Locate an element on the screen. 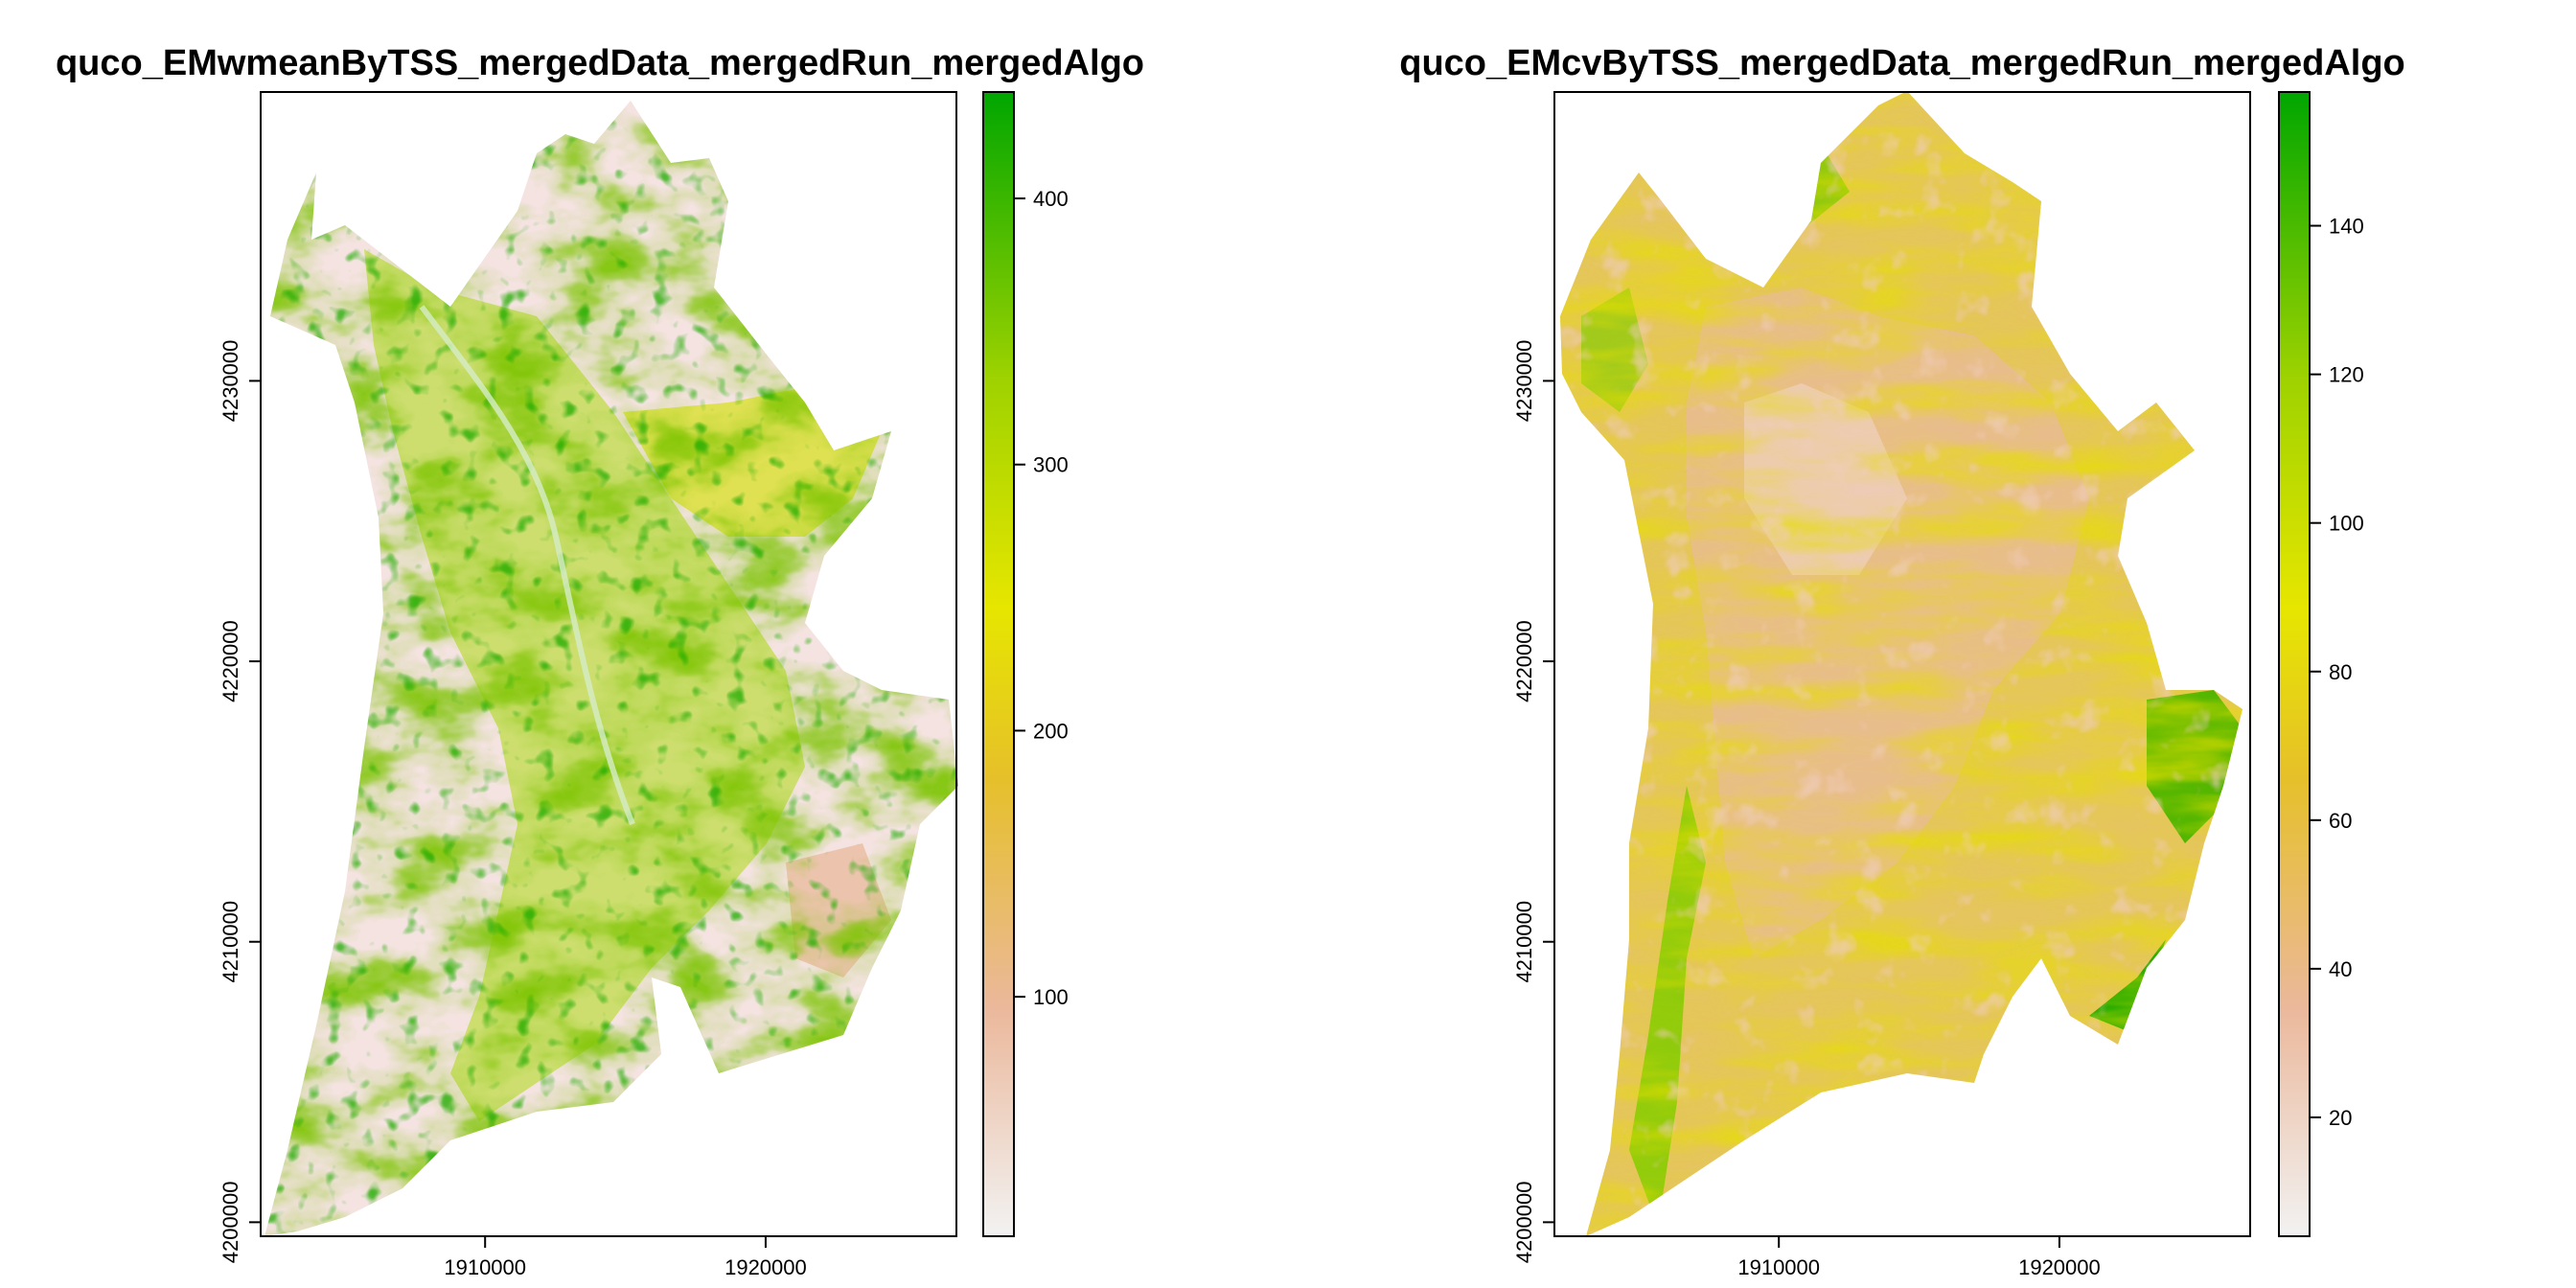 Image resolution: width=2576 pixels, height=1288 pixels. colorbar-tick-label: 60 is located at coordinates (2340, 821).